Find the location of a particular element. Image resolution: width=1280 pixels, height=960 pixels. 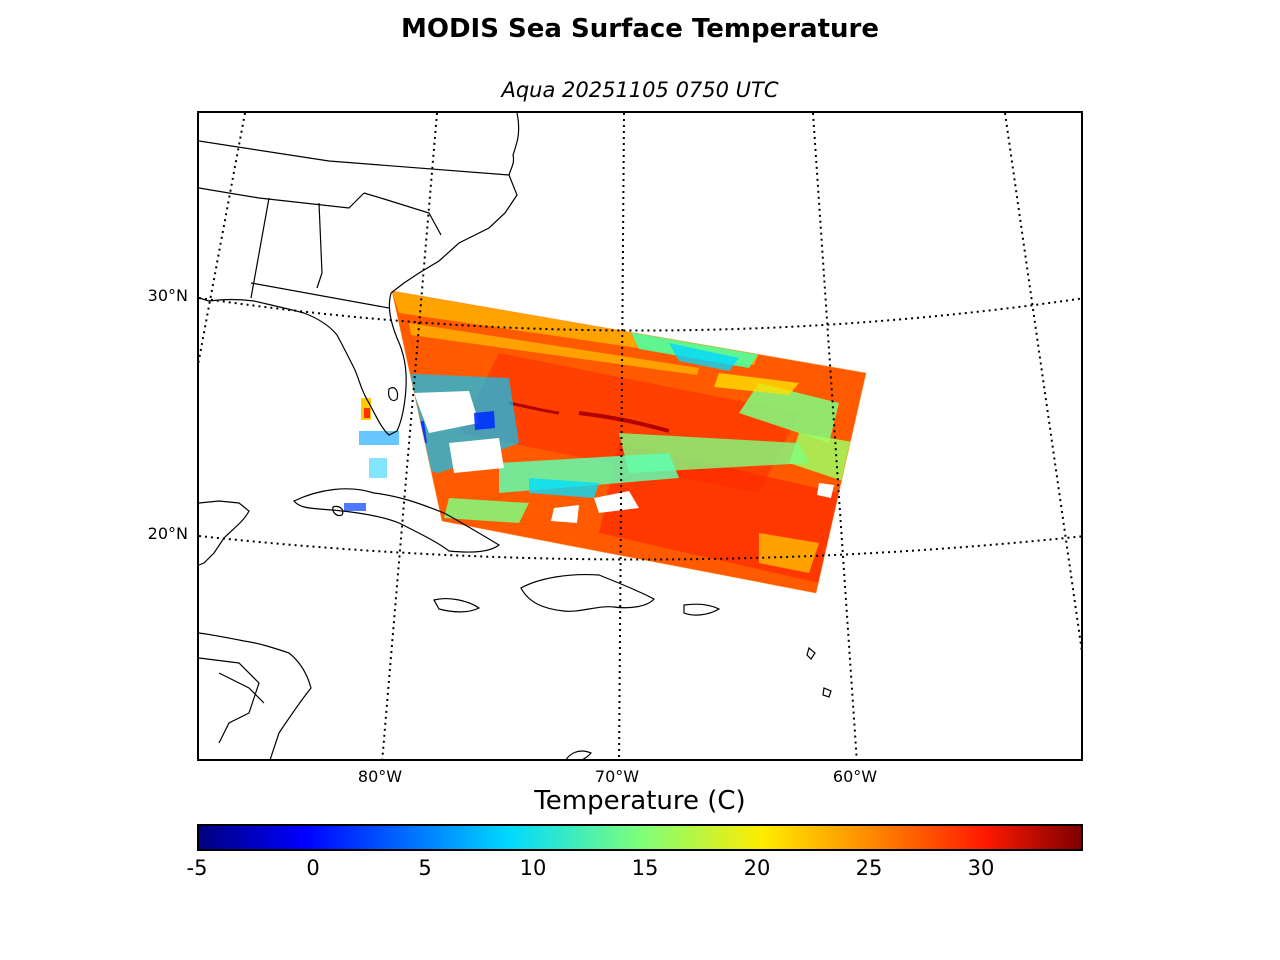

colorbar-tick: -5 is located at coordinates (197, 868).